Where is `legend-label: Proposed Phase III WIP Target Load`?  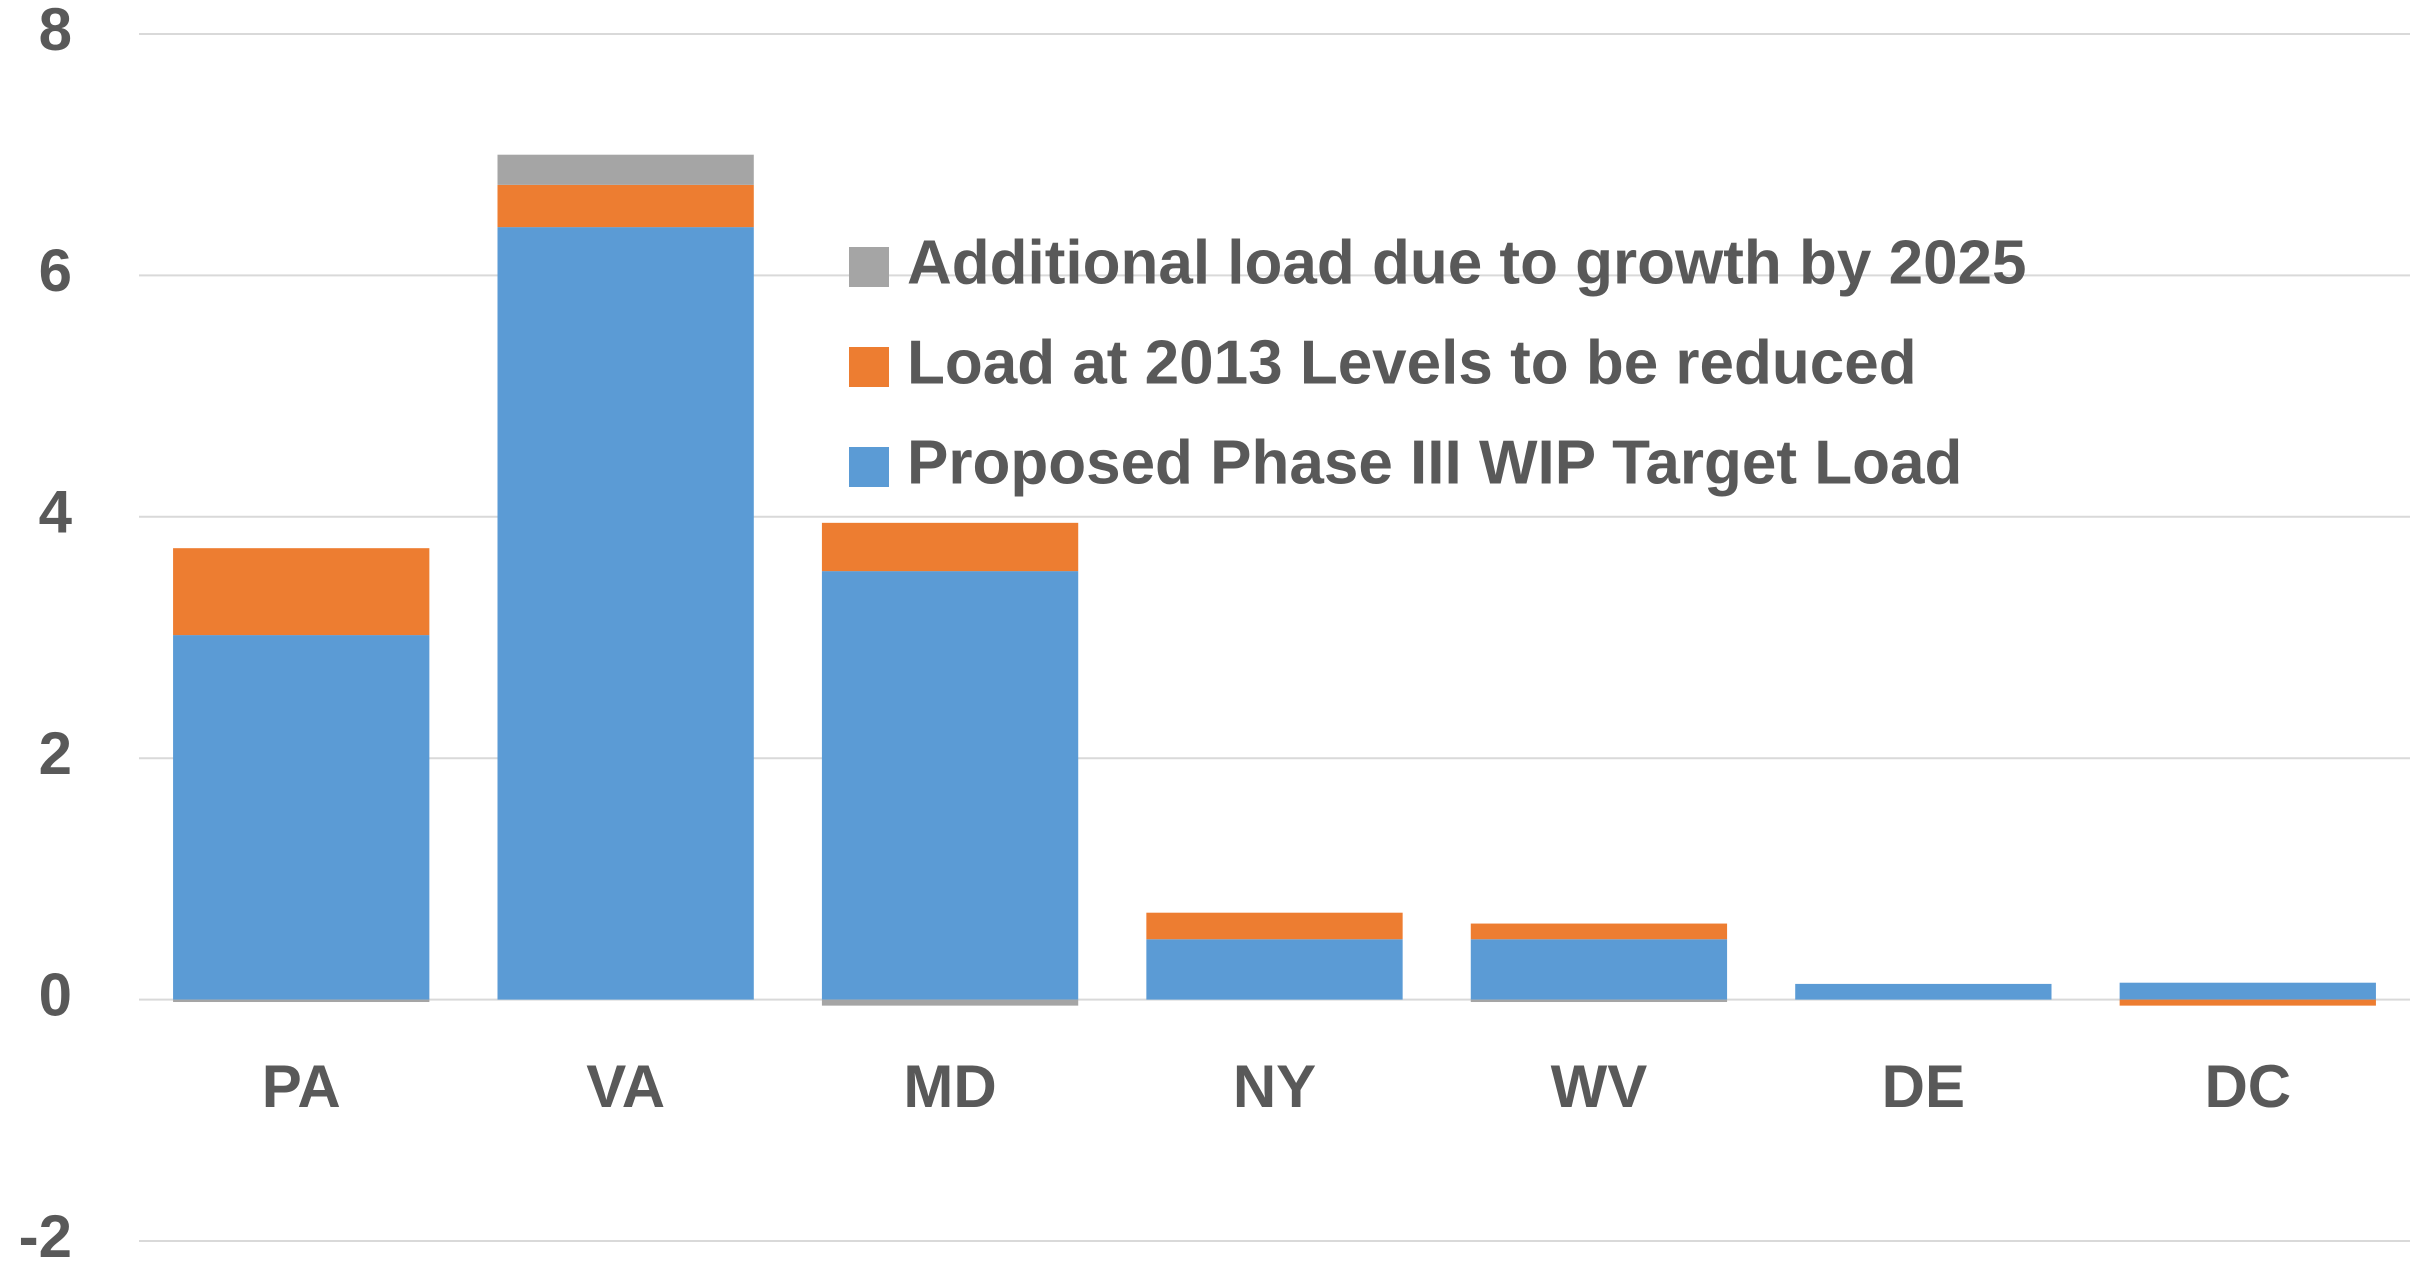
legend-label: Proposed Phase III WIP Target Load is located at coordinates (1434, 462).